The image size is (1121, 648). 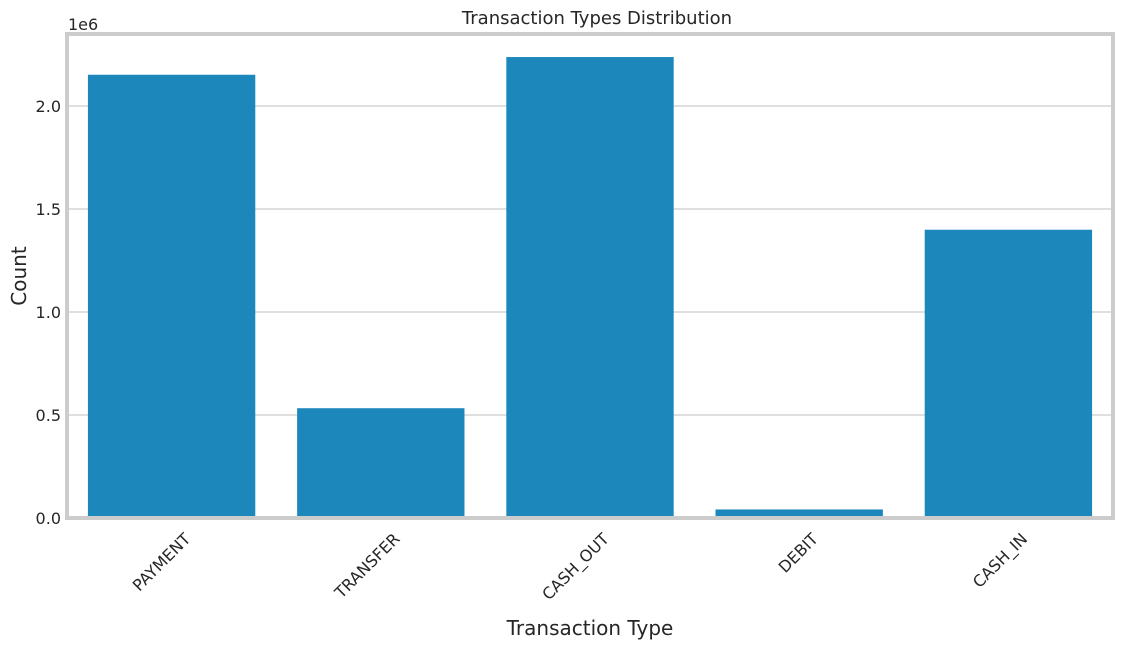 I want to click on y-tick-label: 0.5, so click(x=48, y=415).